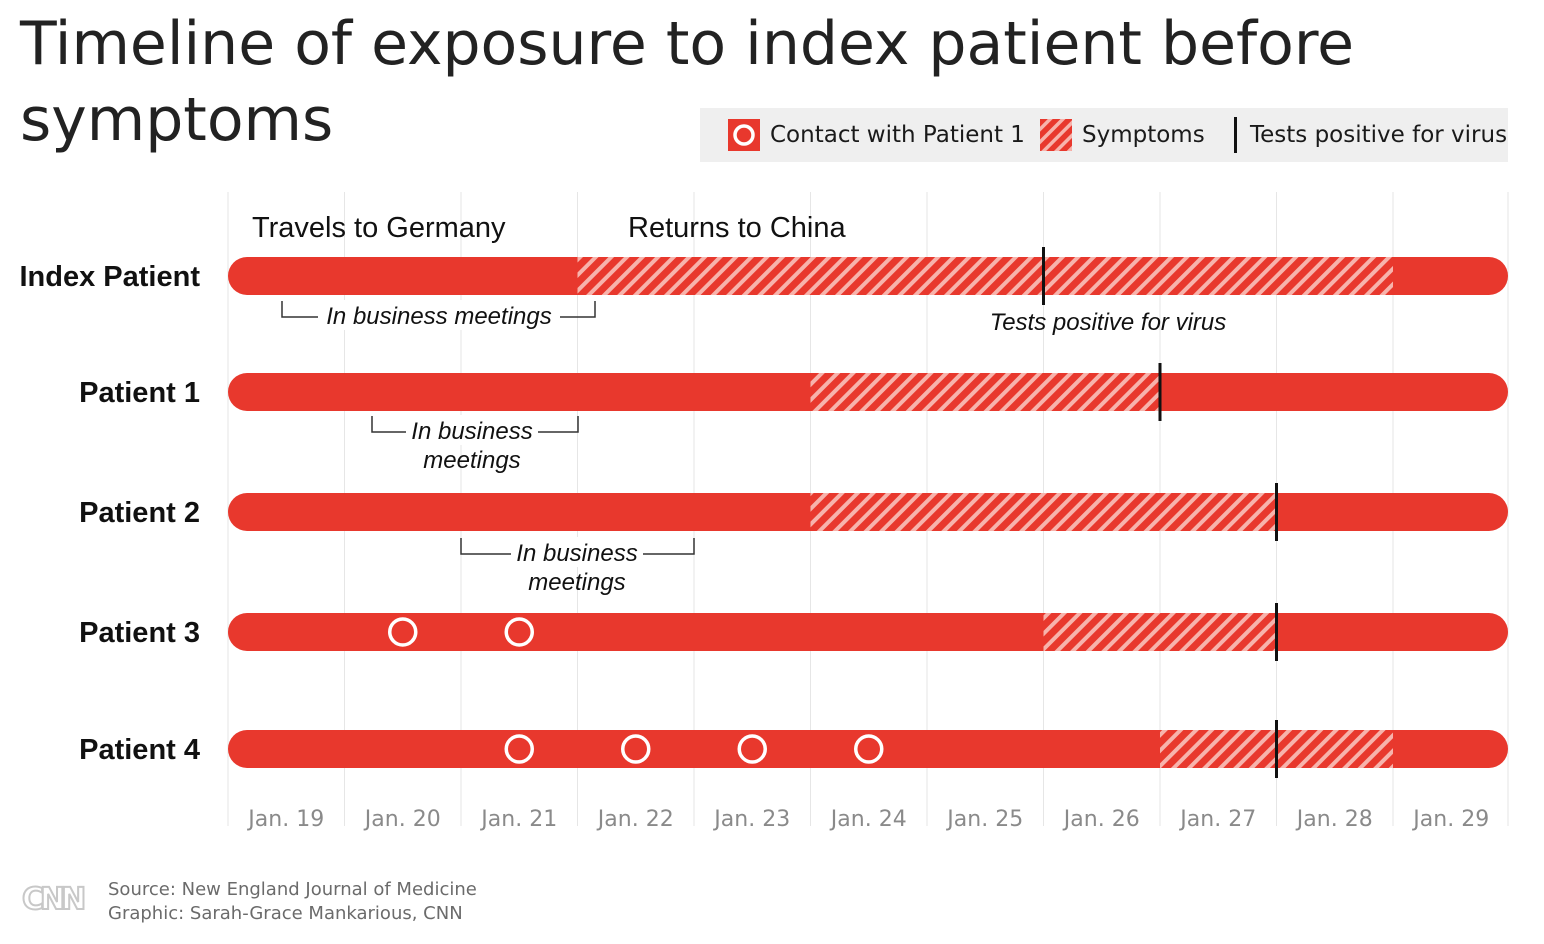 The image size is (1544, 944). Describe the element at coordinates (1379, 135) in the screenshot. I see `legend-label-positive: Tests positive for virus` at that location.